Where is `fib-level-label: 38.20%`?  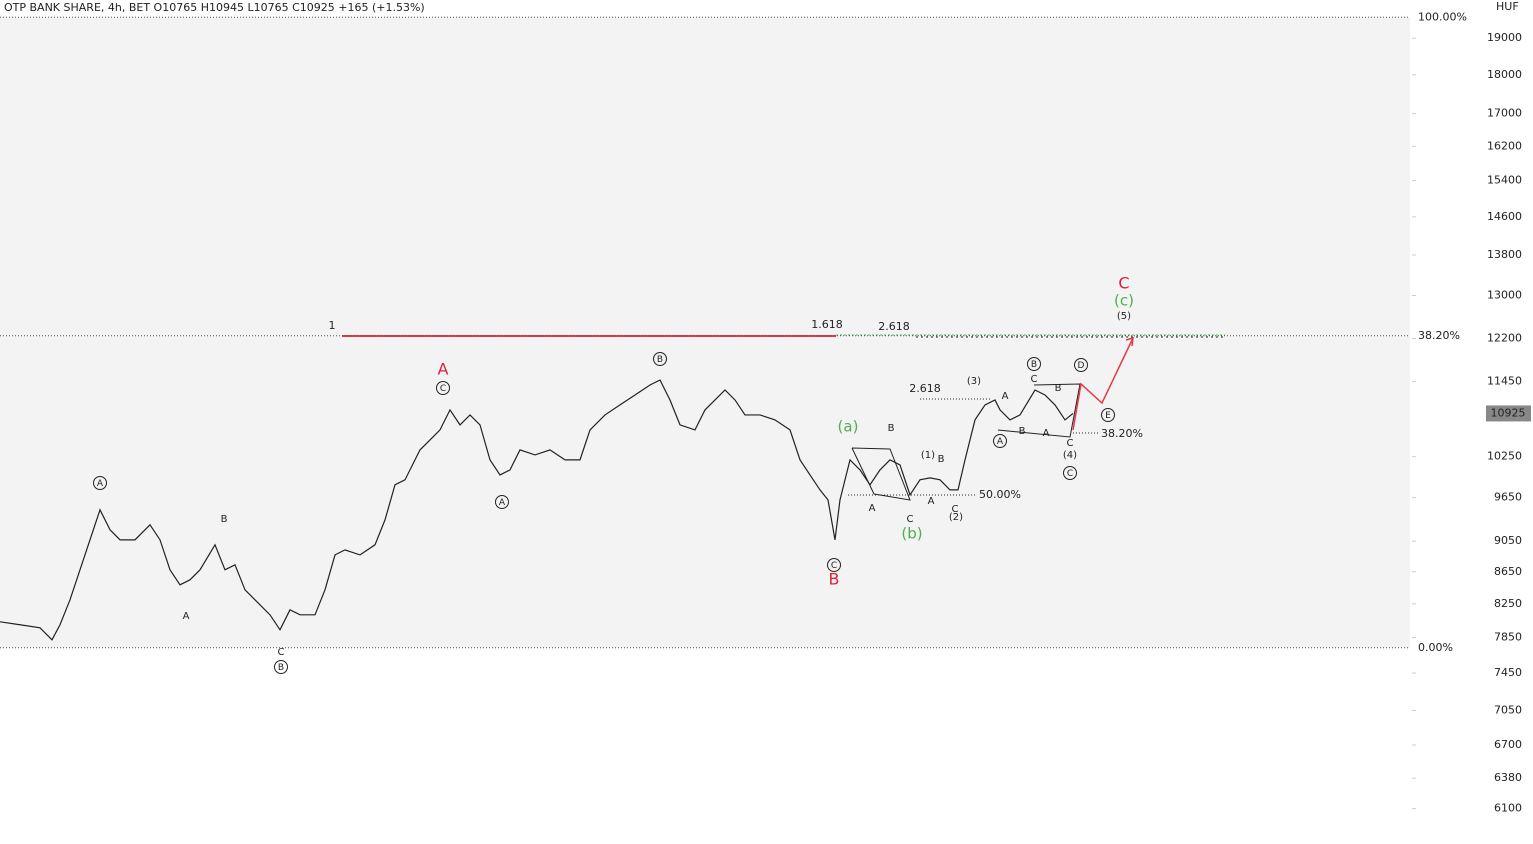 fib-level-label: 38.20% is located at coordinates (1439, 335).